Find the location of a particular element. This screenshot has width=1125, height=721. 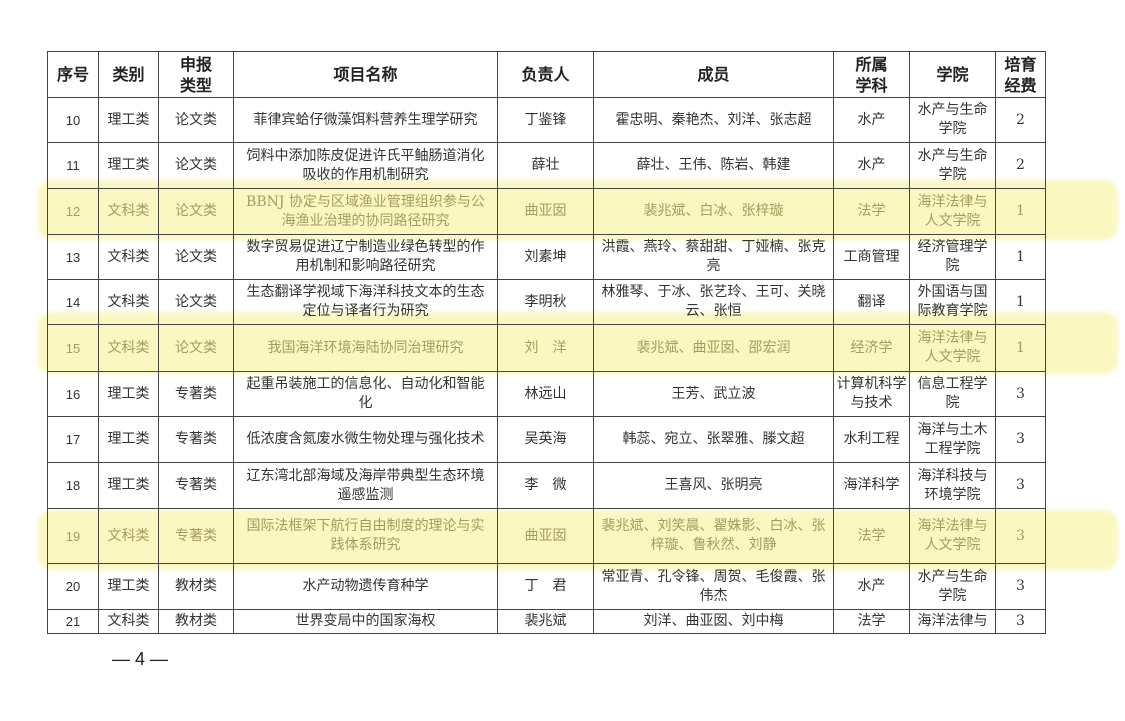

college-cell: 信息工程学院 is located at coordinates (952, 394).